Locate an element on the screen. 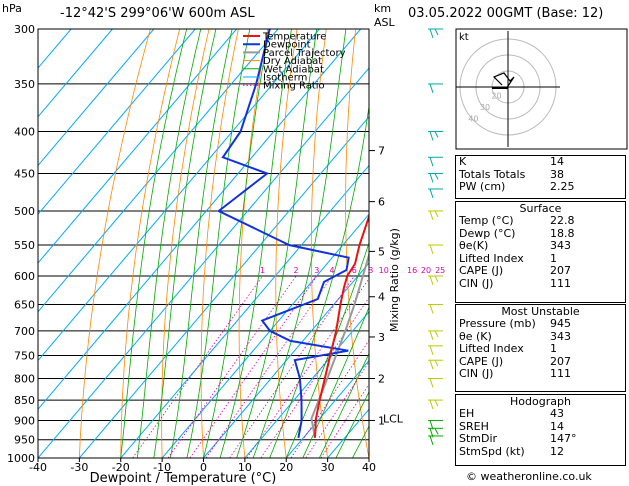 The height and width of the screenshot is (486, 629). km-tick-label: 3 is located at coordinates (381, 337).